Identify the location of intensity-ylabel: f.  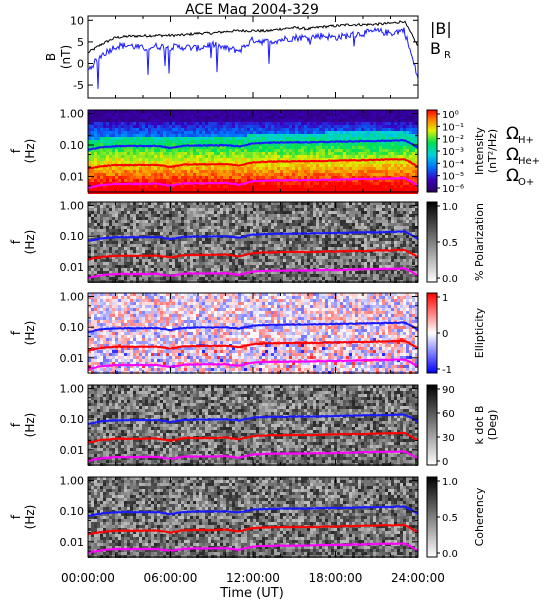
(16, 150).